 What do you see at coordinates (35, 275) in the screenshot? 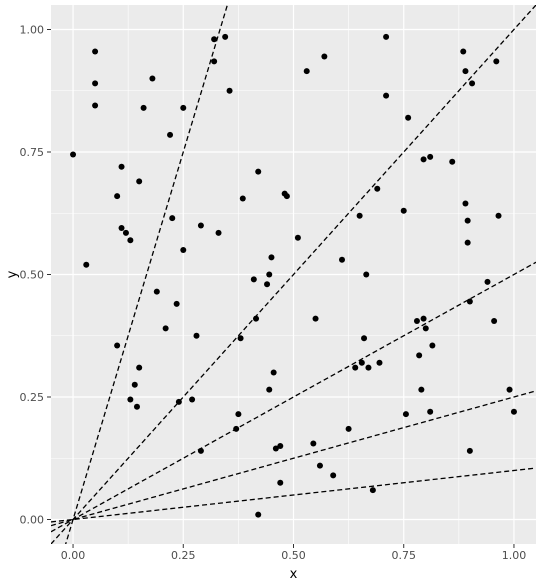
I see `y-axis-ticks: 0.00 0.25 0.50 0.75 1.00` at bounding box center [35, 275].